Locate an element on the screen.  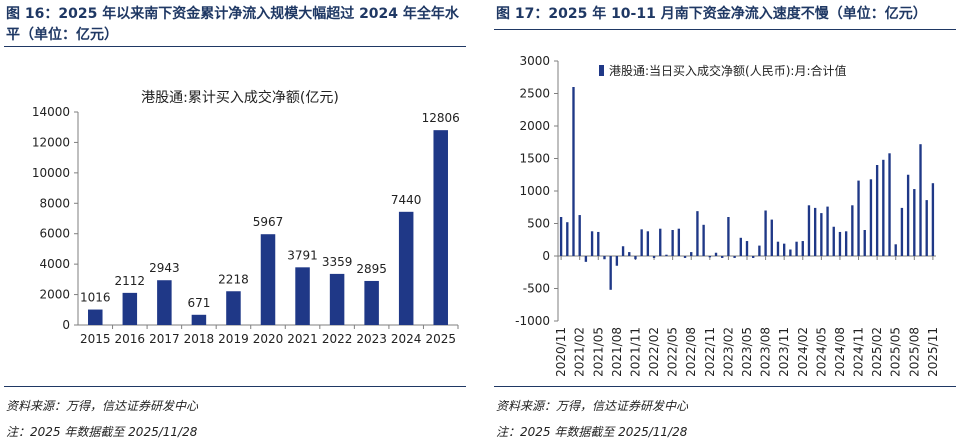
data-label: 2943 is located at coordinates (164, 268).